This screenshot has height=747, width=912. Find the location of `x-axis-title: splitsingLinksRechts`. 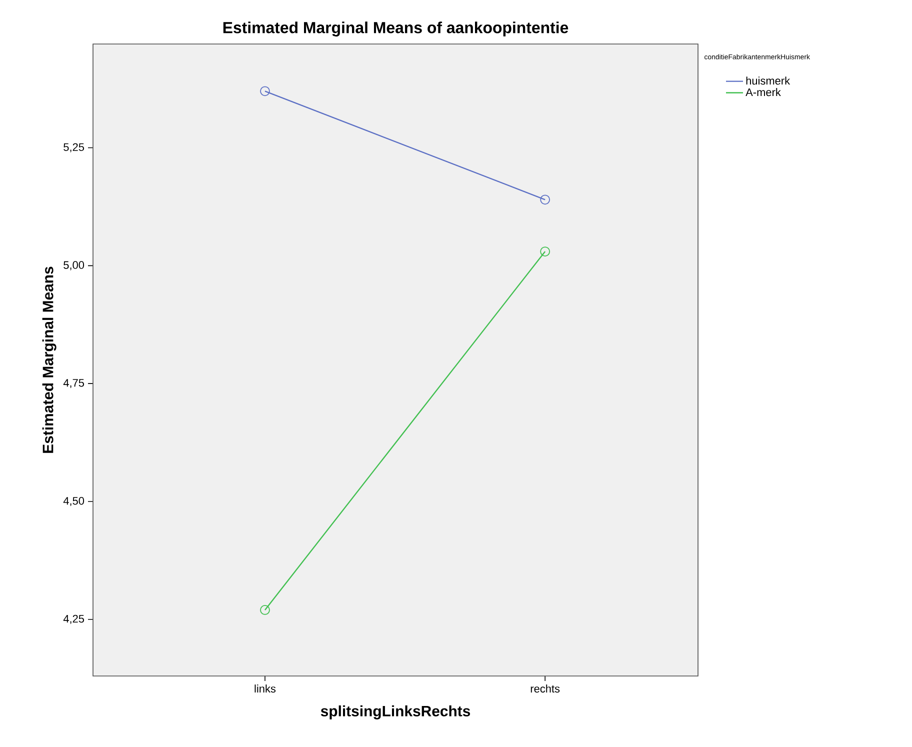

x-axis-title: splitsingLinksRechts is located at coordinates (395, 712).